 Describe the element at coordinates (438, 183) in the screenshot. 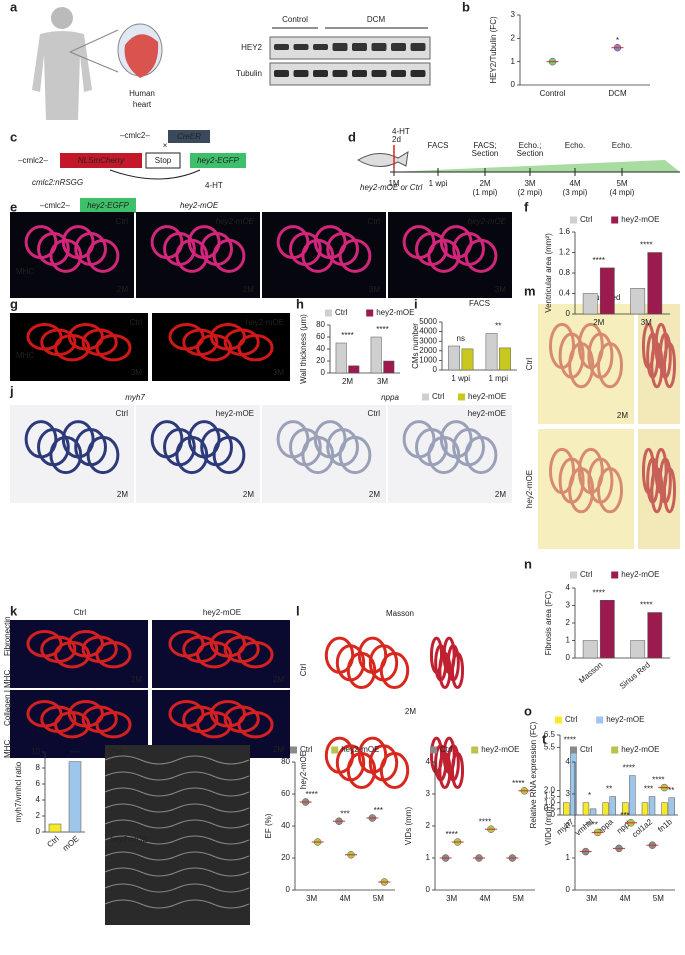

I see `label: 1 wpi` at that location.